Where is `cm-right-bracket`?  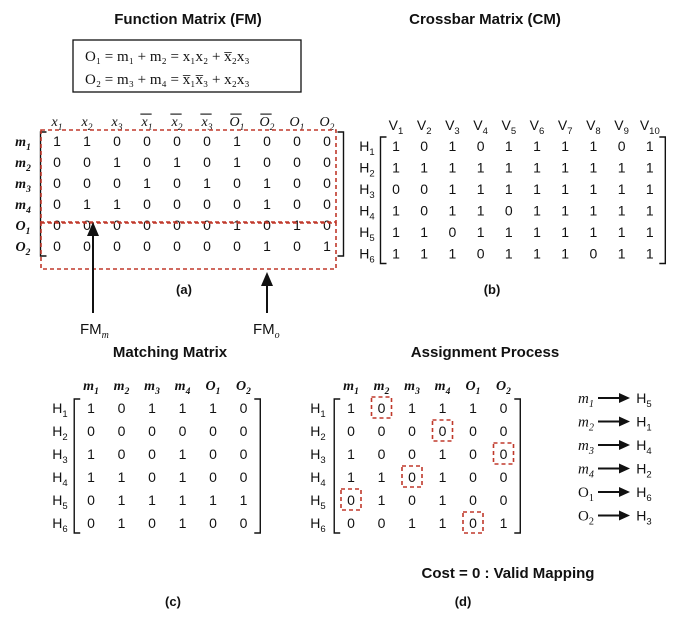
cm-right-bracket is located at coordinates (663, 200).